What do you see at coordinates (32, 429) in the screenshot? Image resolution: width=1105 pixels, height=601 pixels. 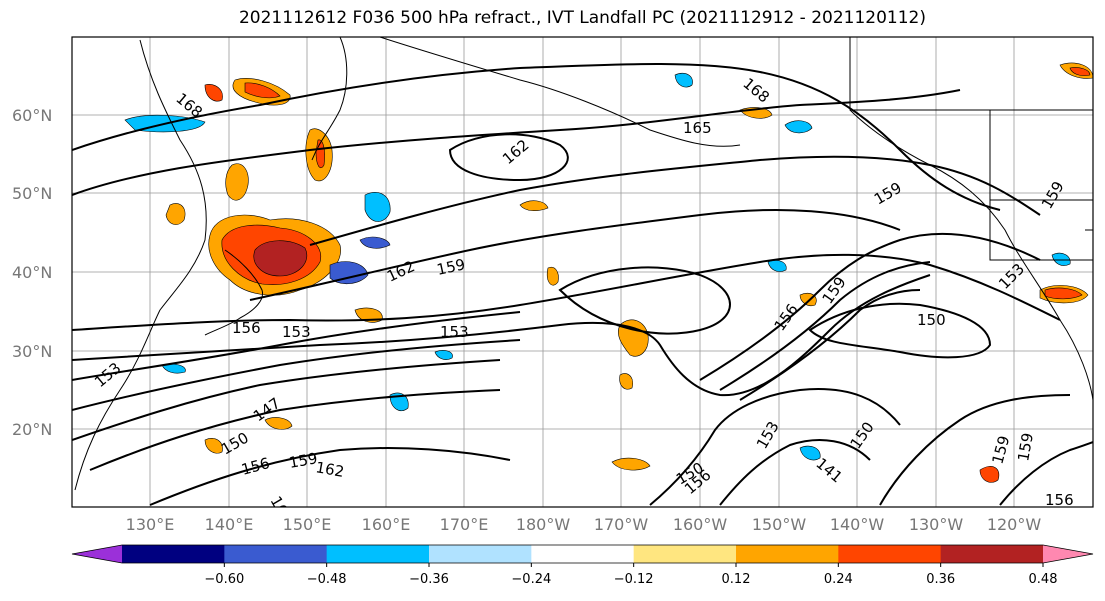 I see `lat-label: 20°N` at bounding box center [32, 429].